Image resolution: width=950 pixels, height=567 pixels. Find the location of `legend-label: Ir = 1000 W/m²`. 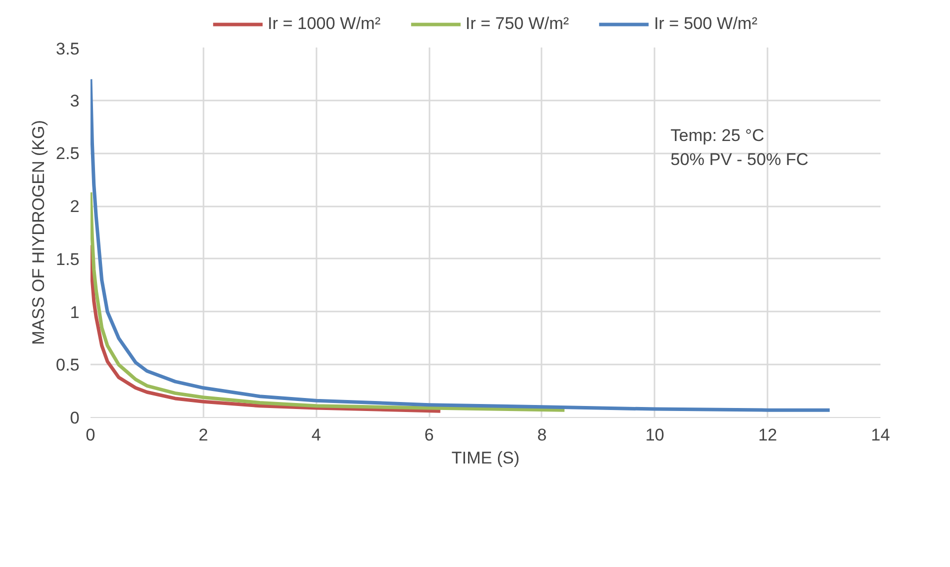

legend-label: Ir = 1000 W/m² is located at coordinates (324, 24).